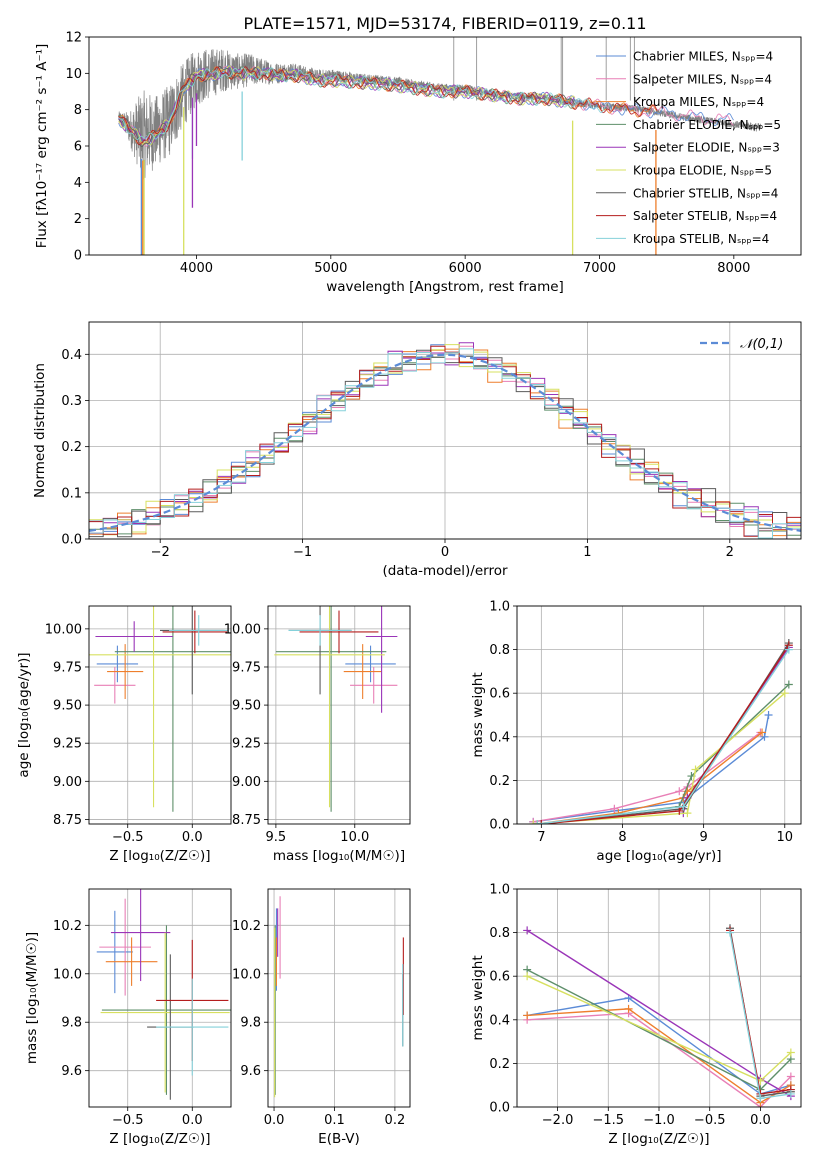 Image resolution: width=819 pixels, height=1170 pixels. I want to click on legend-label: Chabrier ELODIE, Nₛₚₚ=5, so click(707, 125).